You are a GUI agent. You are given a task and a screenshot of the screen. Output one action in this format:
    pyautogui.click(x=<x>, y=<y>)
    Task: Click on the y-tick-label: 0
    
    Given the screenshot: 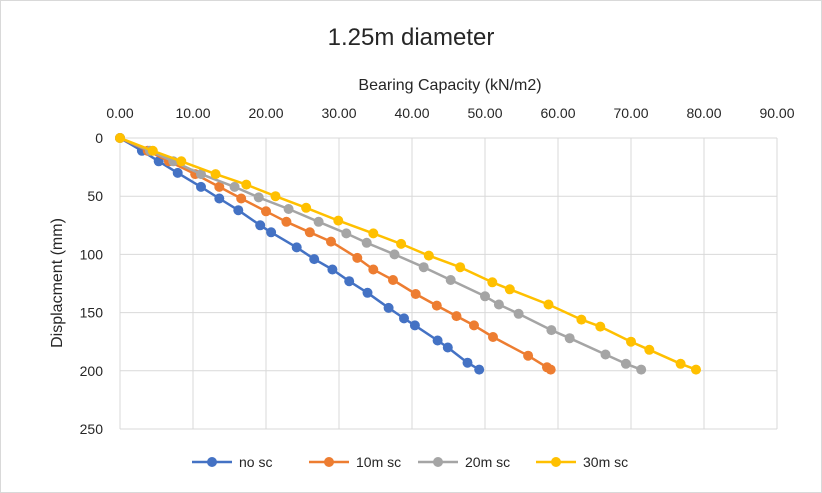 What is the action you would take?
    pyautogui.click(x=99, y=138)
    